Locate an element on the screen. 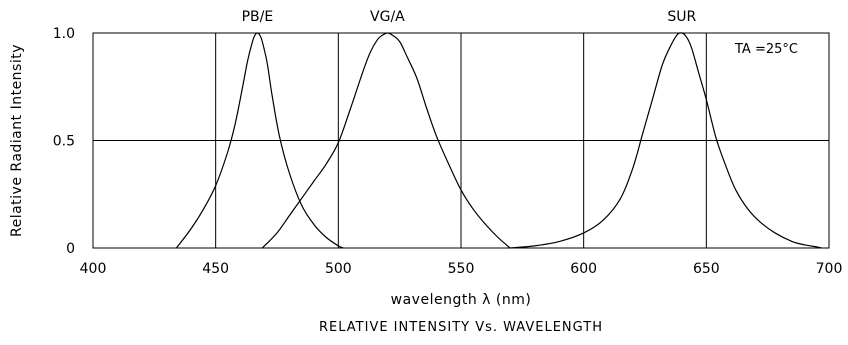  series-line-pb-e is located at coordinates (259, 140).